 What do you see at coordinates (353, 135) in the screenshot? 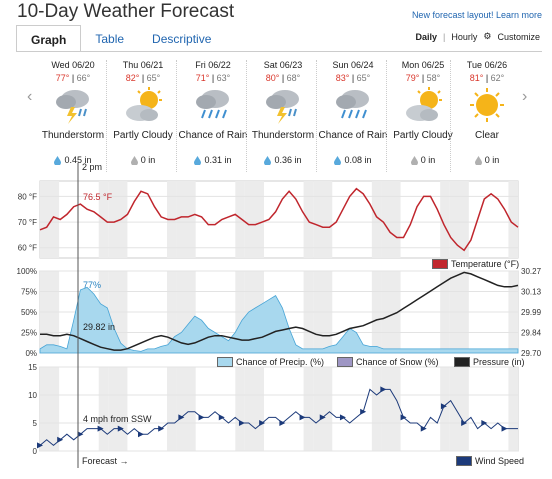
I see `day-condition: Chance of Rain` at bounding box center [353, 135].